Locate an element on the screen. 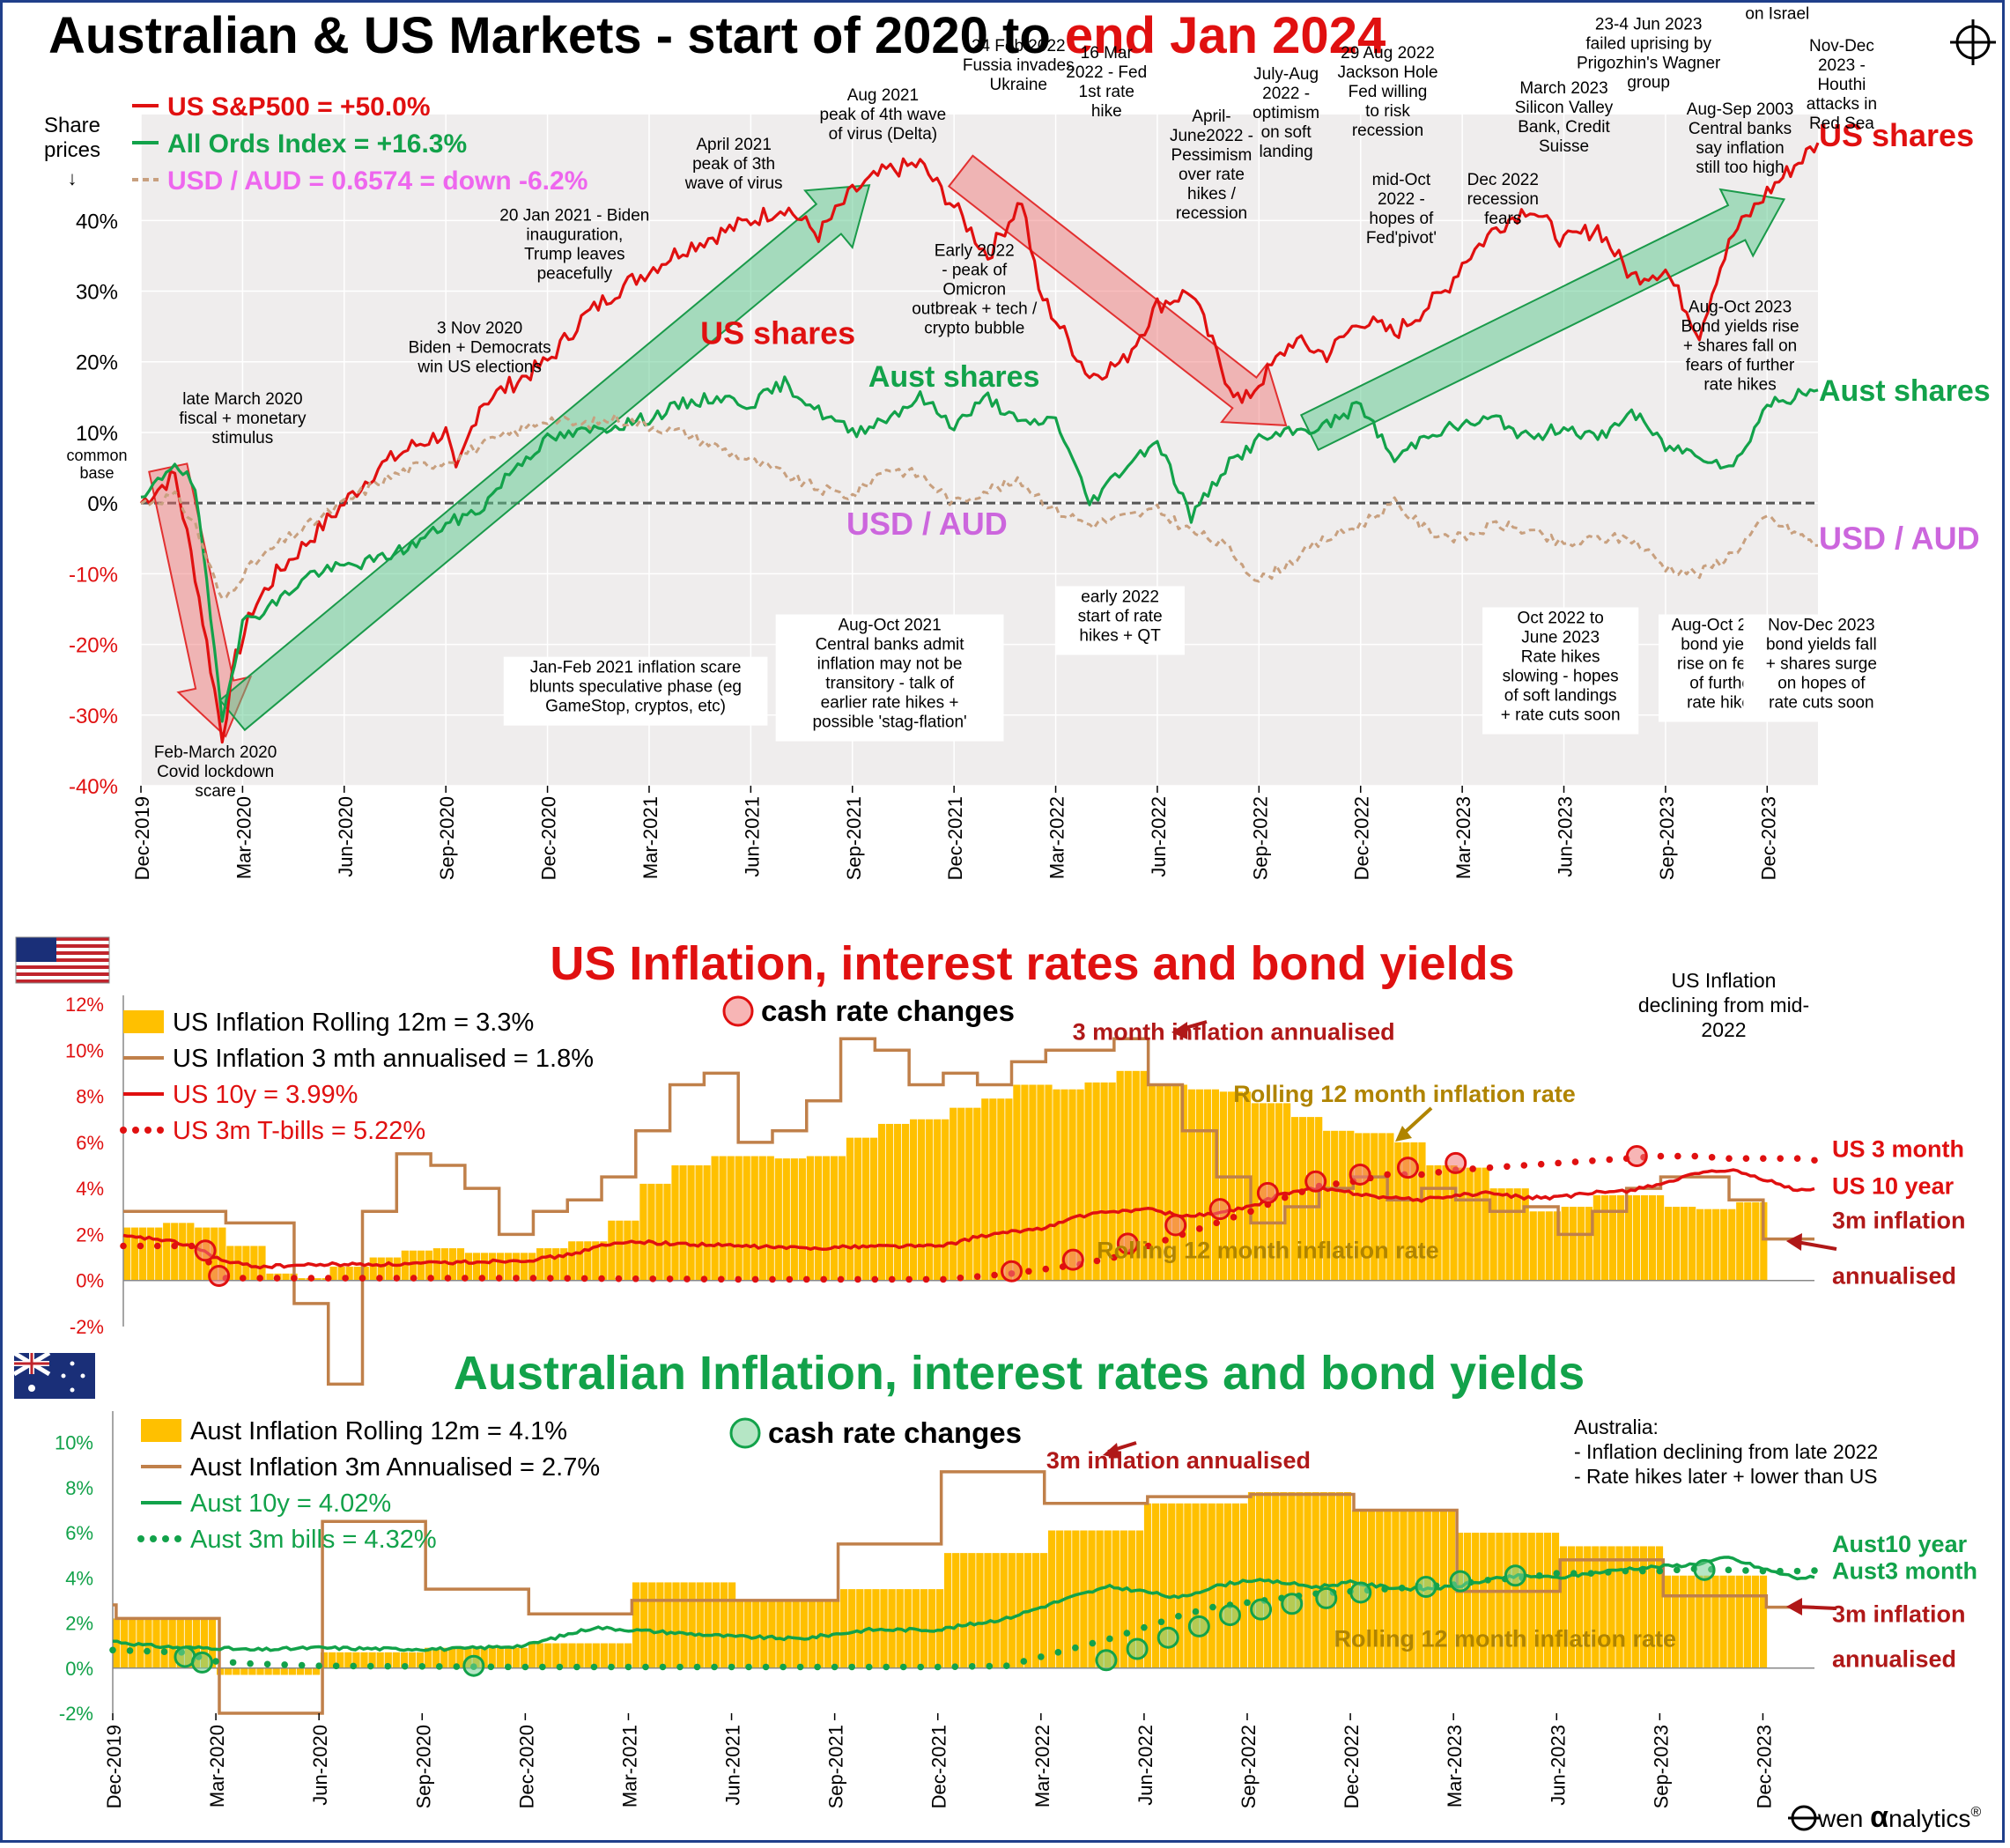  cash-legend-label: cash rate changes is located at coordinates (895, 1432).